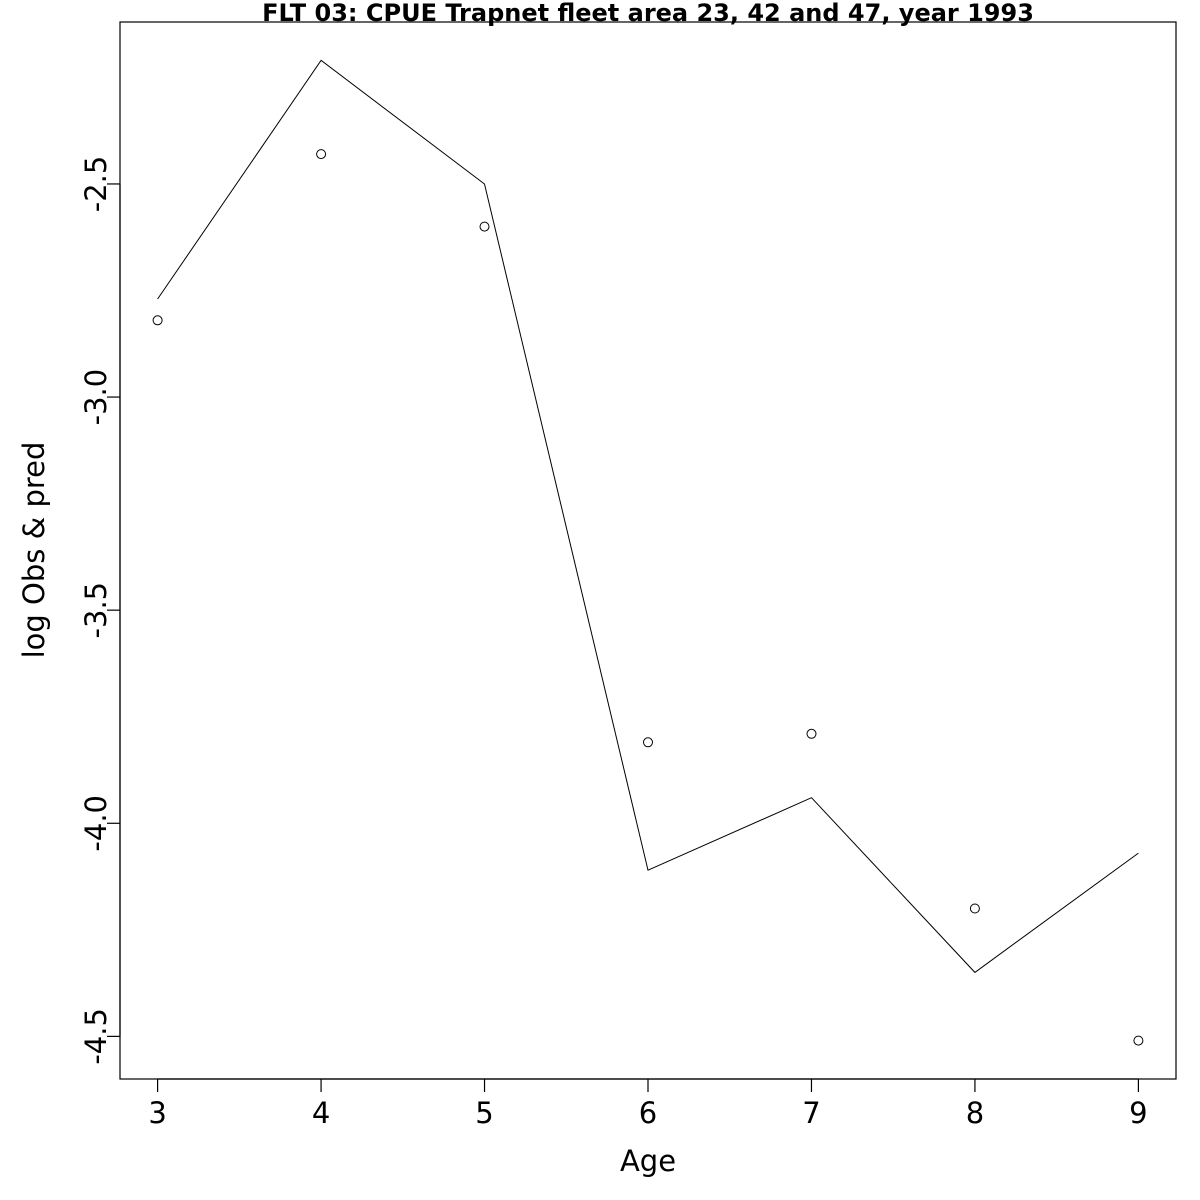 This screenshot has width=1200, height=1200. Describe the element at coordinates (157, 1113) in the screenshot. I see `x-tick-label: 3` at that location.